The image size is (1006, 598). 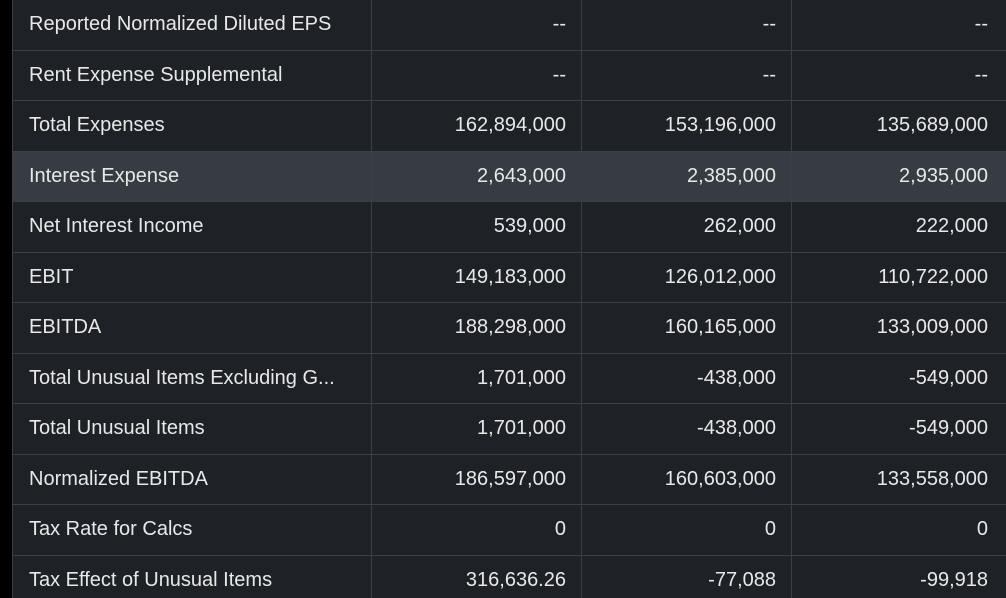 I want to click on table-row: Reported Normalized Diluted EPS -- -- --, so click(x=509, y=25).